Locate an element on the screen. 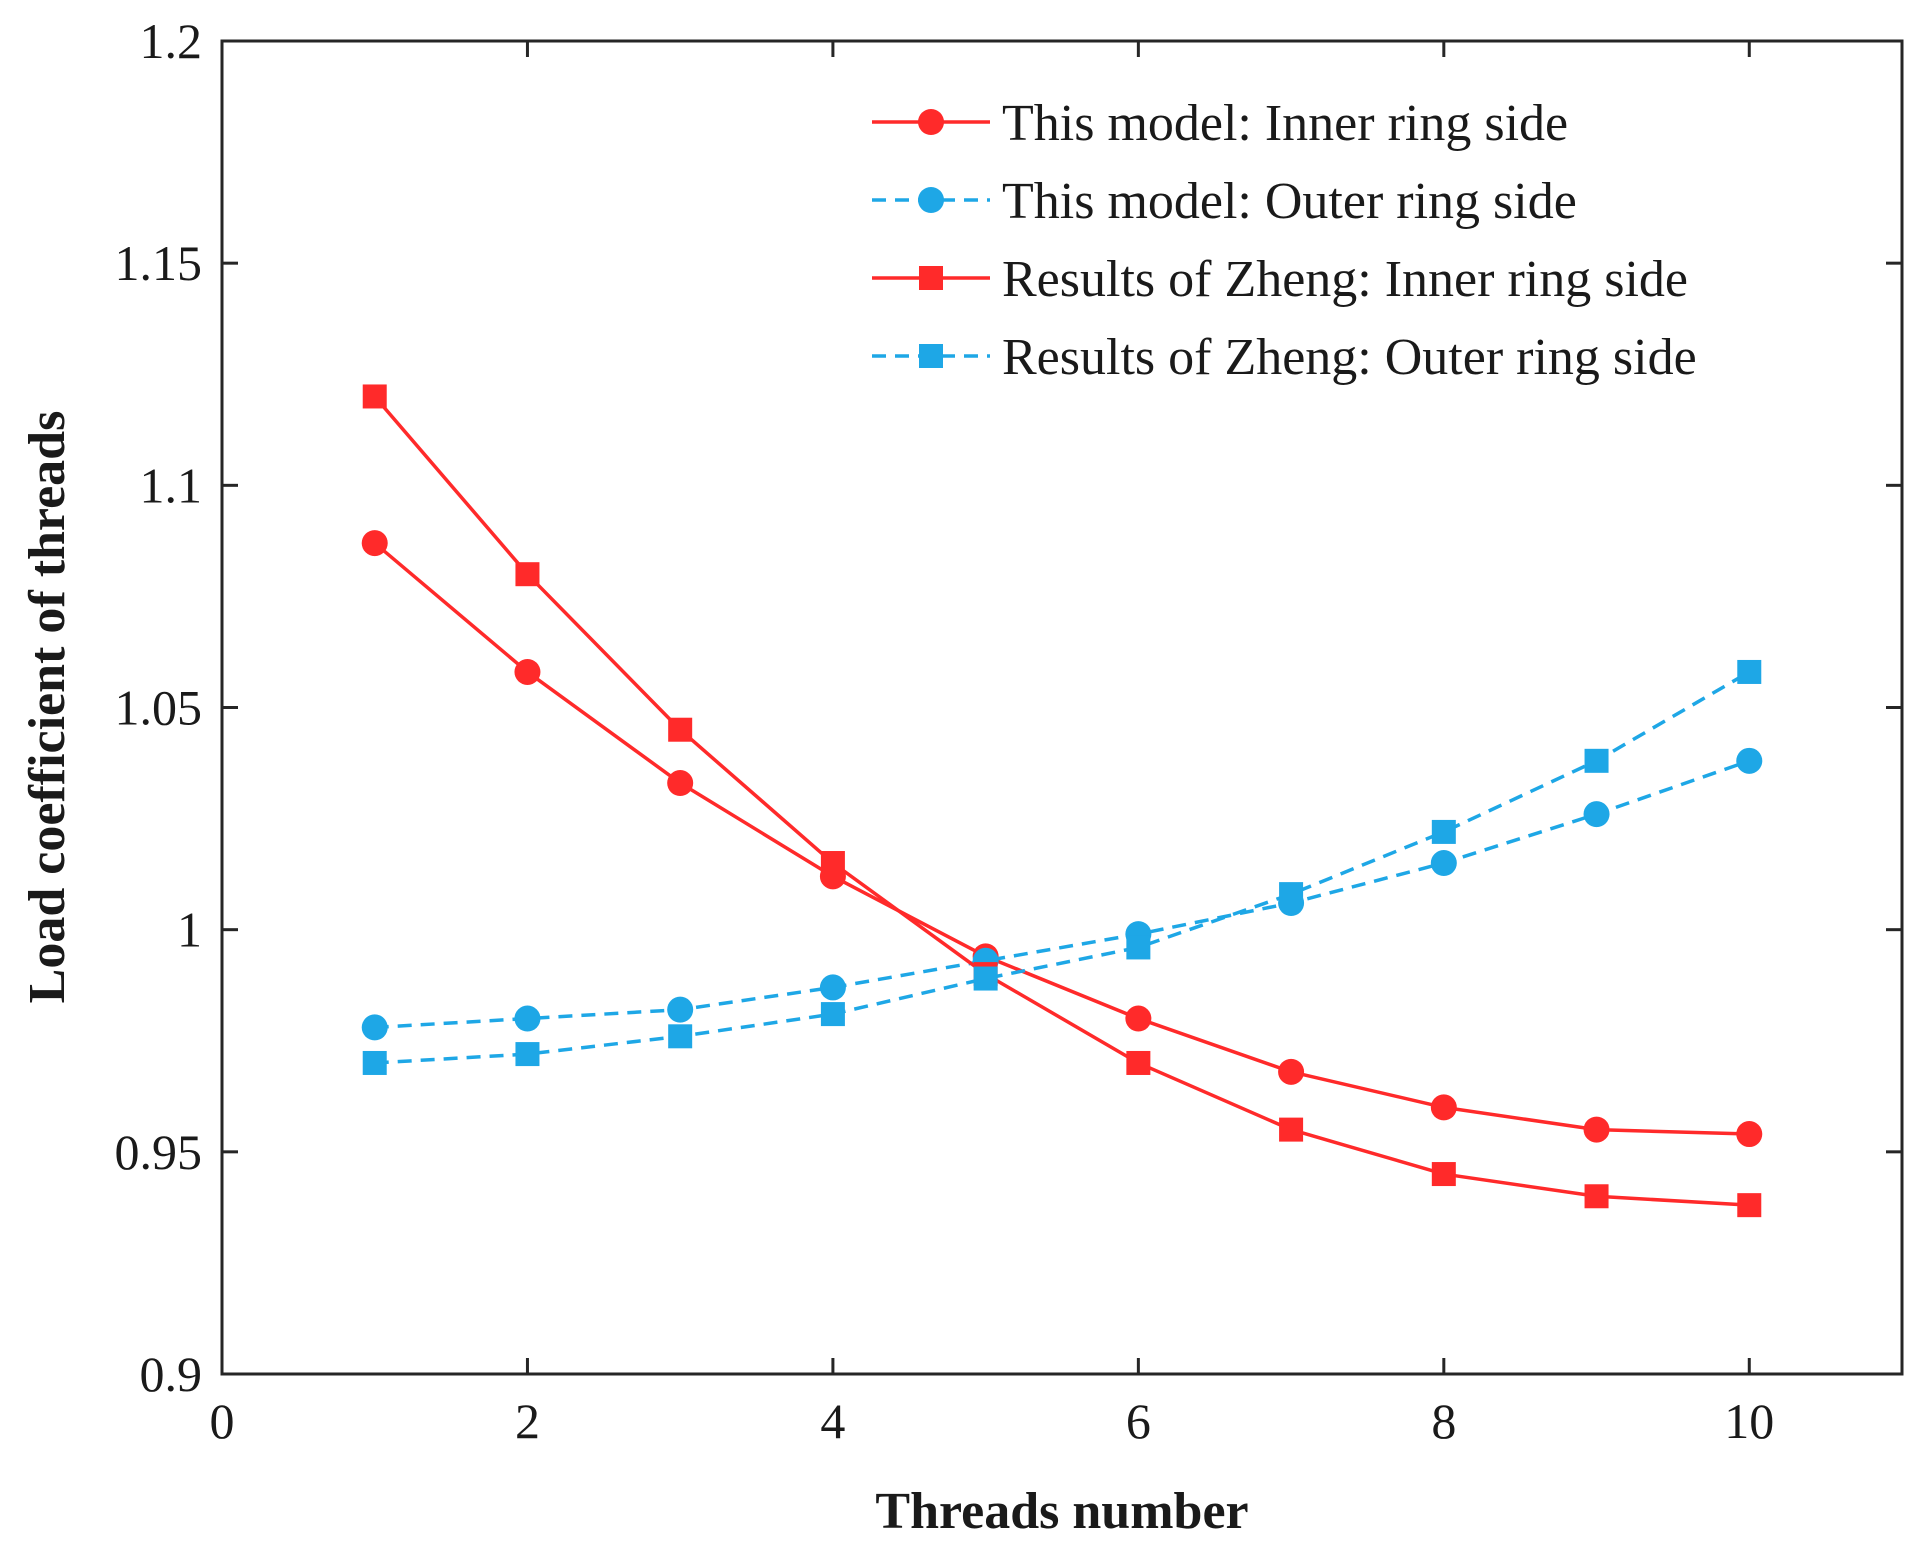  legend-item: This model: Outer ring side is located at coordinates (1224, 201).